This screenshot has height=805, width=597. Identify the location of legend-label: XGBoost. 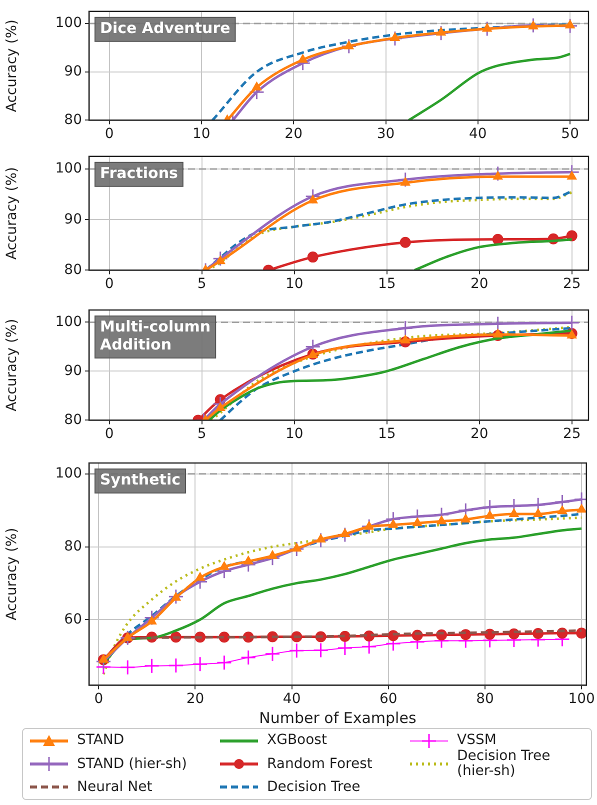
(297, 740).